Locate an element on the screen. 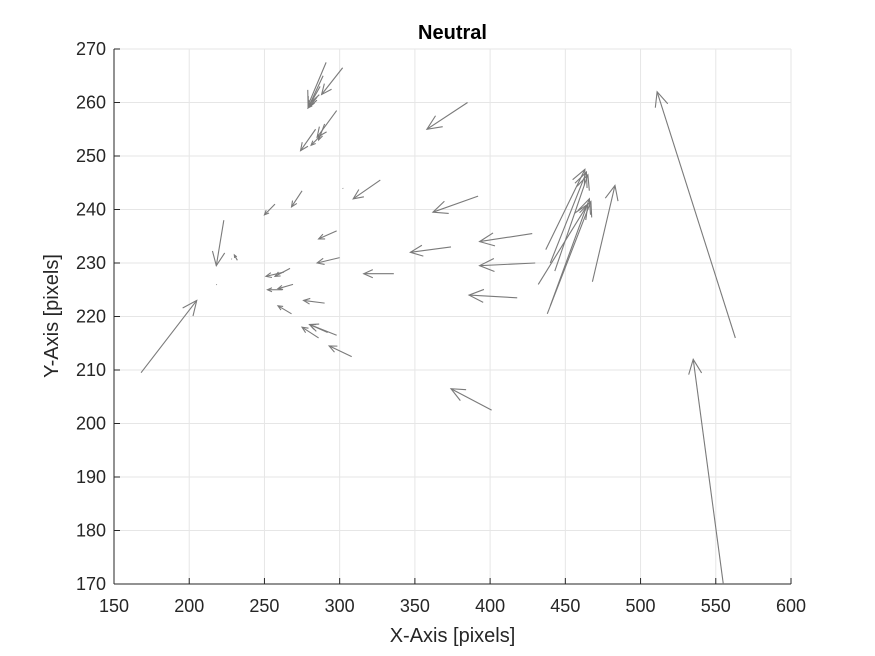 The width and height of the screenshot is (875, 656). x-tick-label: 450 is located at coordinates (565, 606).